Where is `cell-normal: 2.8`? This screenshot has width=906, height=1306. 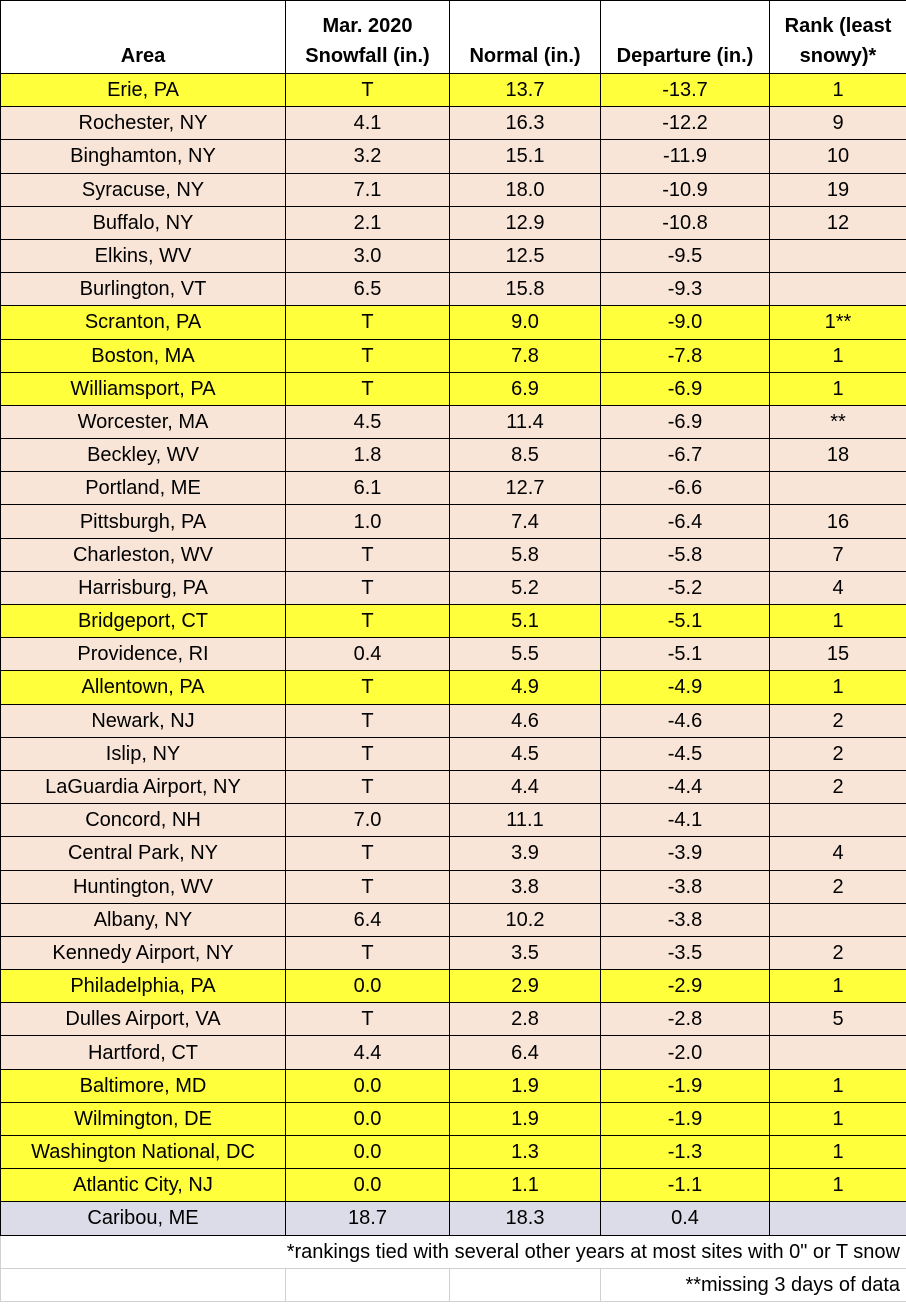 cell-normal: 2.8 is located at coordinates (525, 1019).